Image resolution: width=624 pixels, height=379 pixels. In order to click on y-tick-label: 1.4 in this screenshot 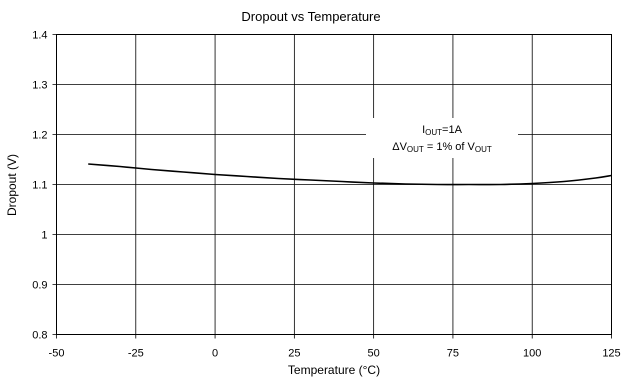, I will do `click(39, 36)`.